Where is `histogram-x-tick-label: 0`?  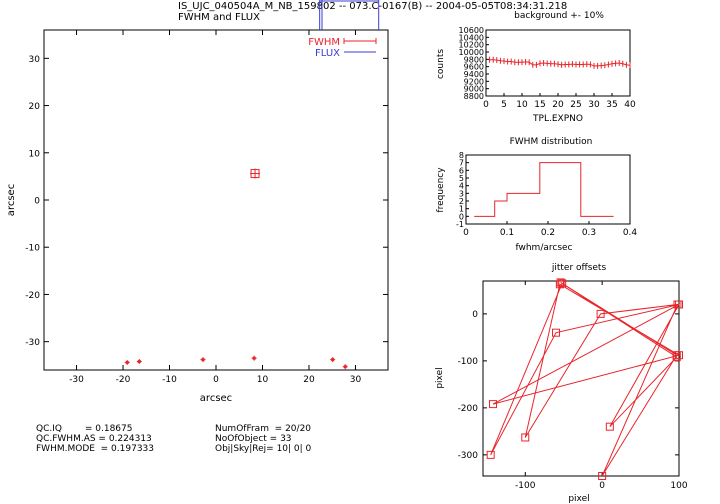
histogram-x-tick-label: 0 is located at coordinates (466, 233).